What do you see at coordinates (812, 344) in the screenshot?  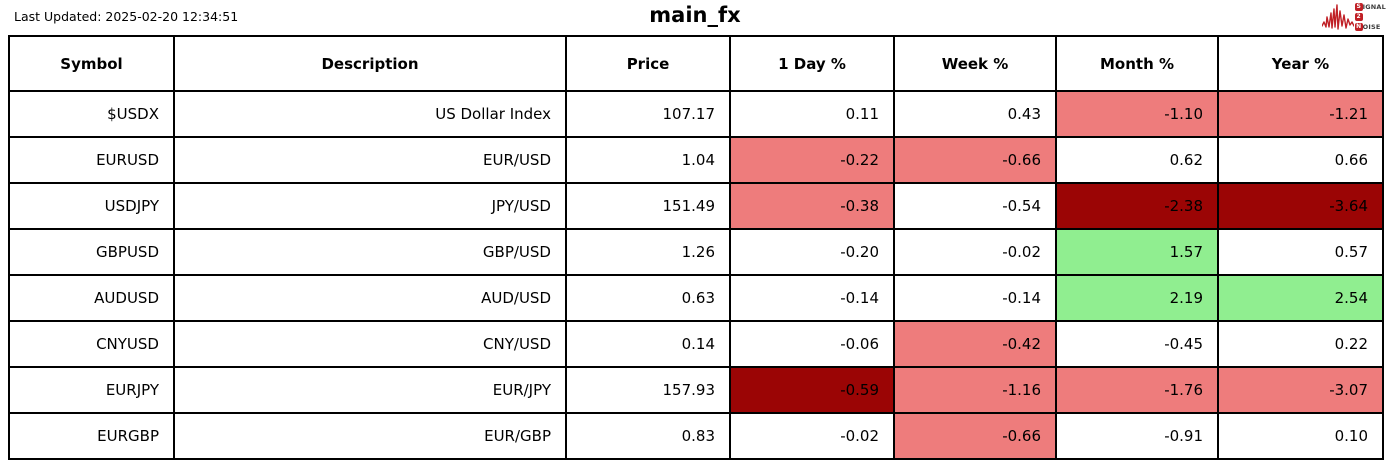 I see `day-pct-cell: -0.06` at bounding box center [812, 344].